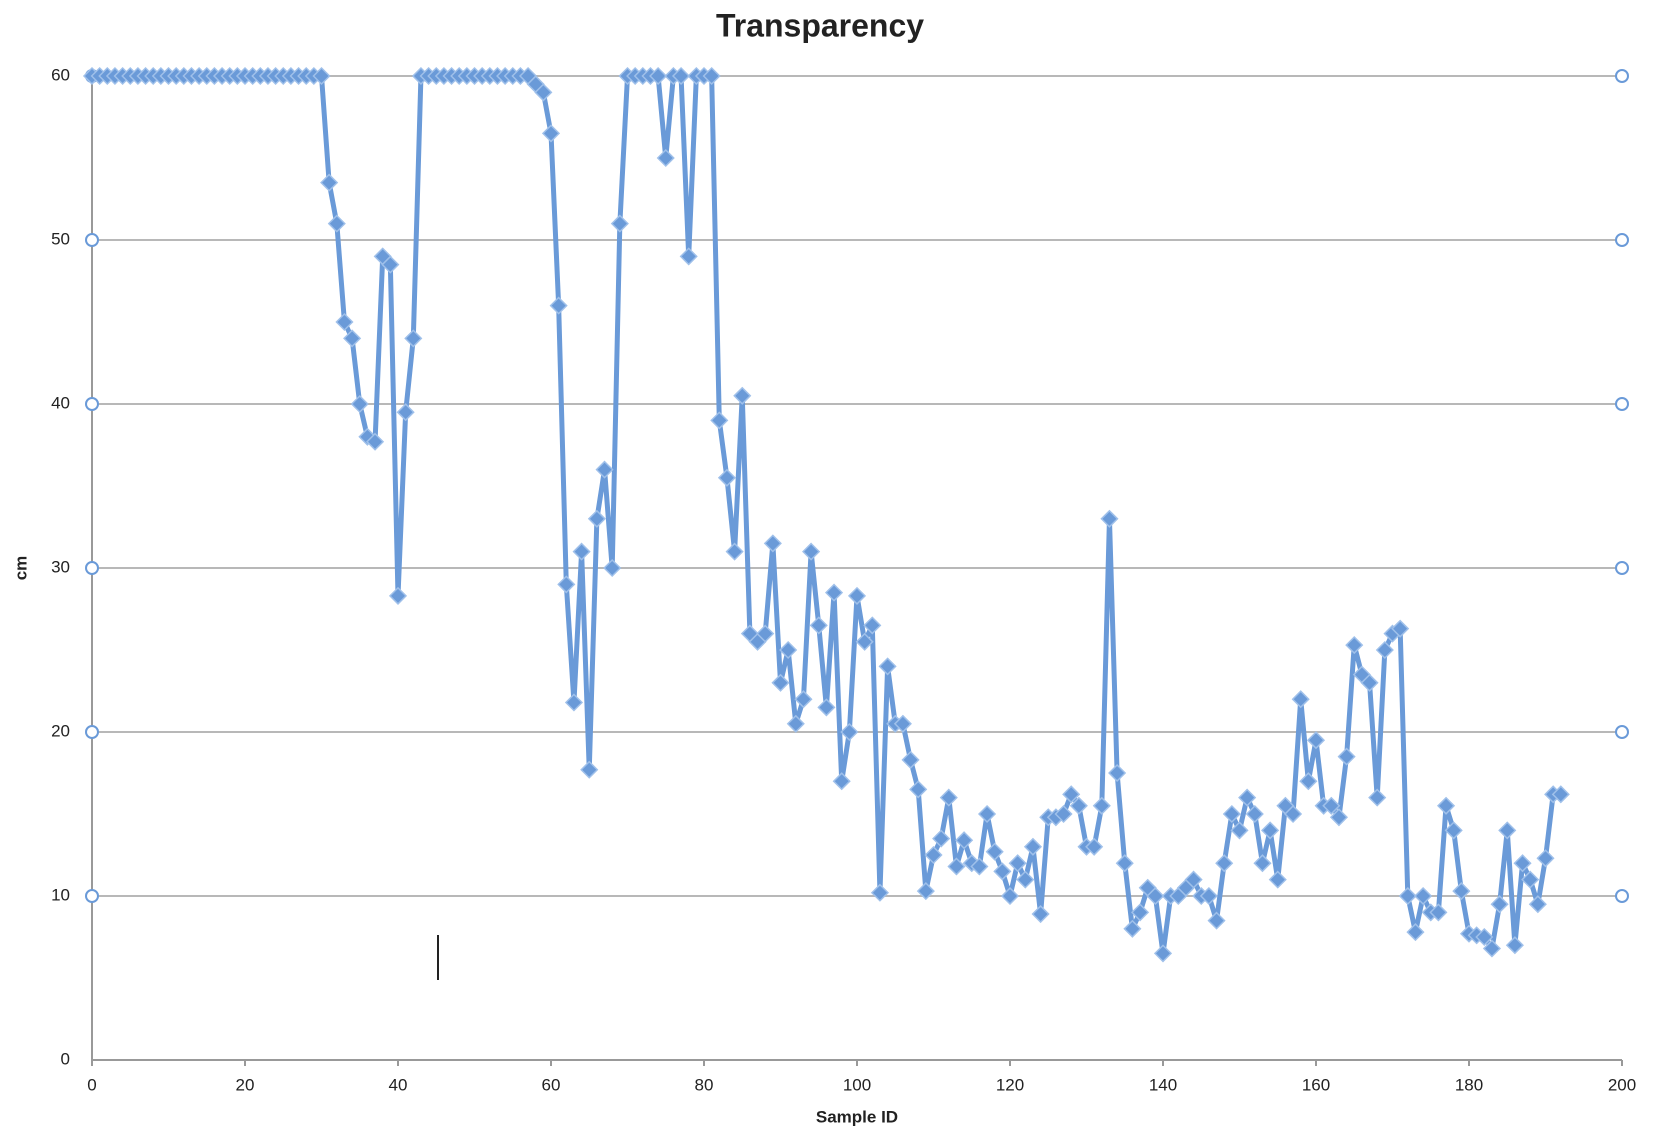 The image size is (1654, 1132). Describe the element at coordinates (60, 238) in the screenshot. I see `y-tick-label: 50` at that location.